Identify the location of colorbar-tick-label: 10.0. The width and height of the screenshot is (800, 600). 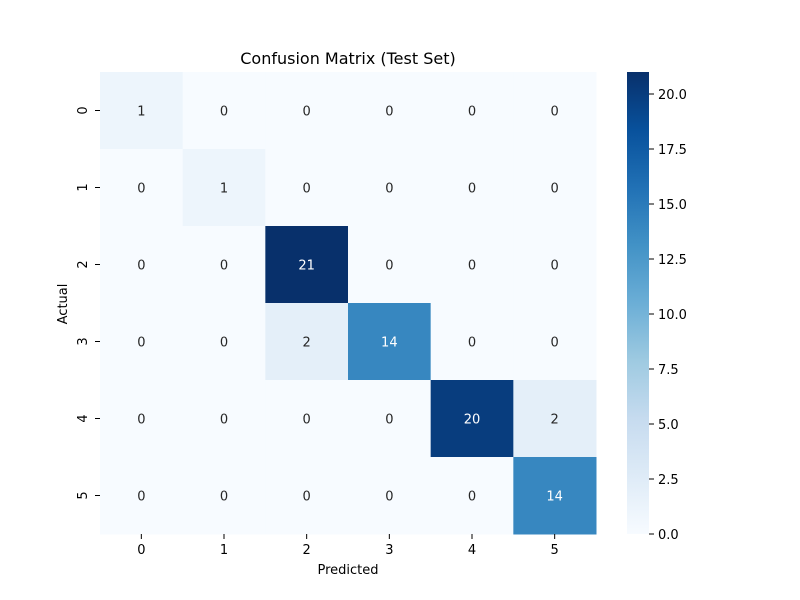
(672, 315).